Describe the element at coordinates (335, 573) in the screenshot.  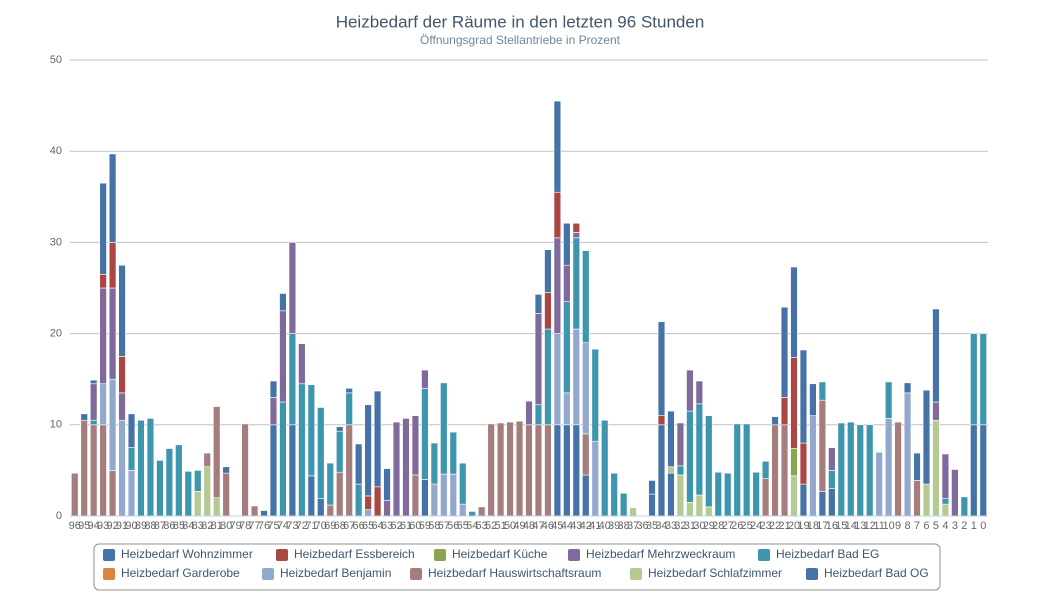
I see `legend-label: Heizbedarf Benjamin` at that location.